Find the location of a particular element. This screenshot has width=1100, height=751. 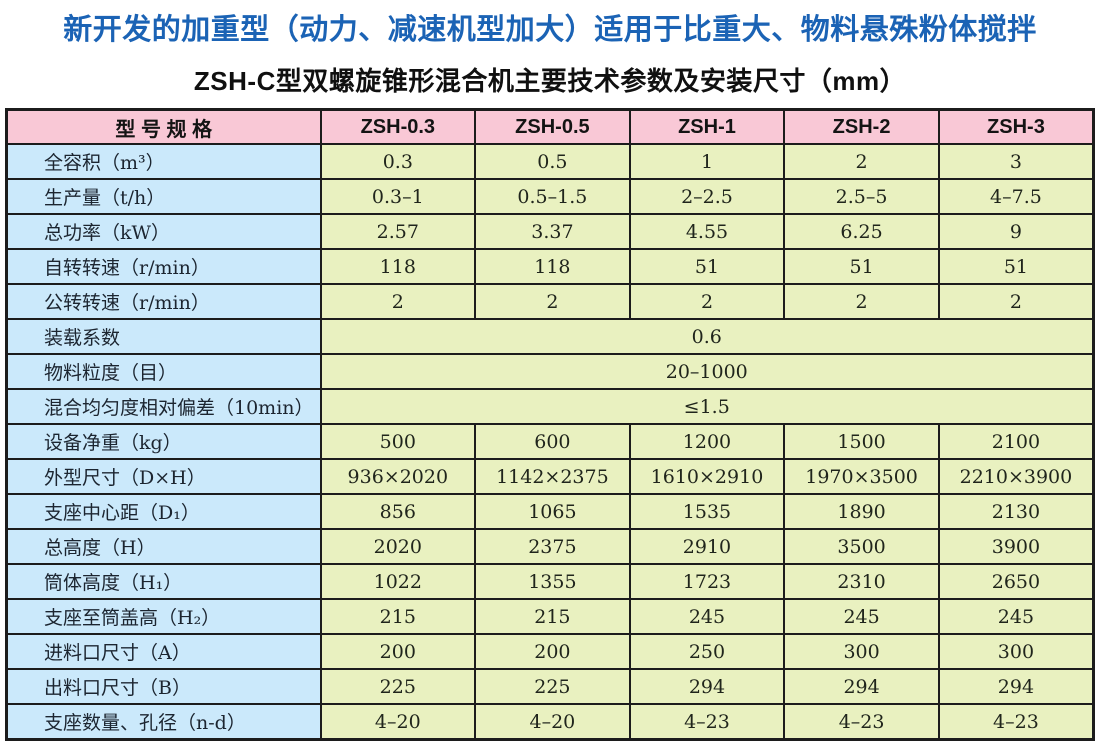

spec-value: 3500 is located at coordinates (861, 546).